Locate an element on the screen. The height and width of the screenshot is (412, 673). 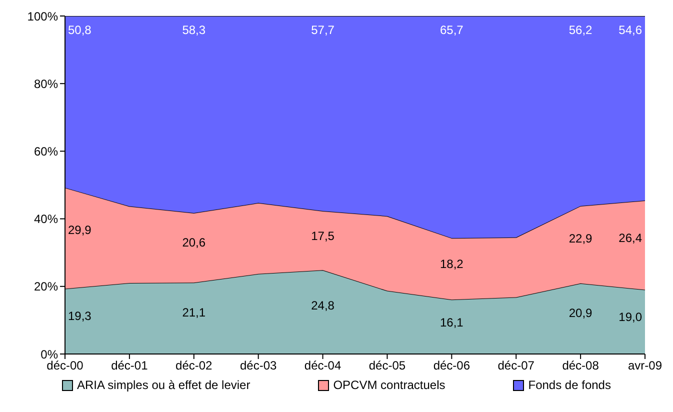
x-tick-label: déc-07 is located at coordinates (516, 365).